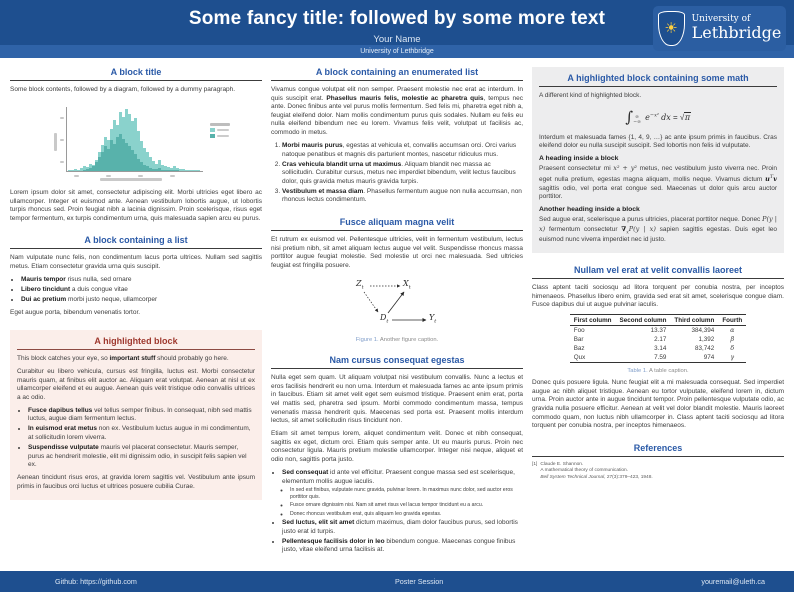 This screenshot has width=794, height=592. What do you see at coordinates (658, 371) in the screenshot?
I see `table-caption: Table 1. A table caption.` at bounding box center [658, 371].